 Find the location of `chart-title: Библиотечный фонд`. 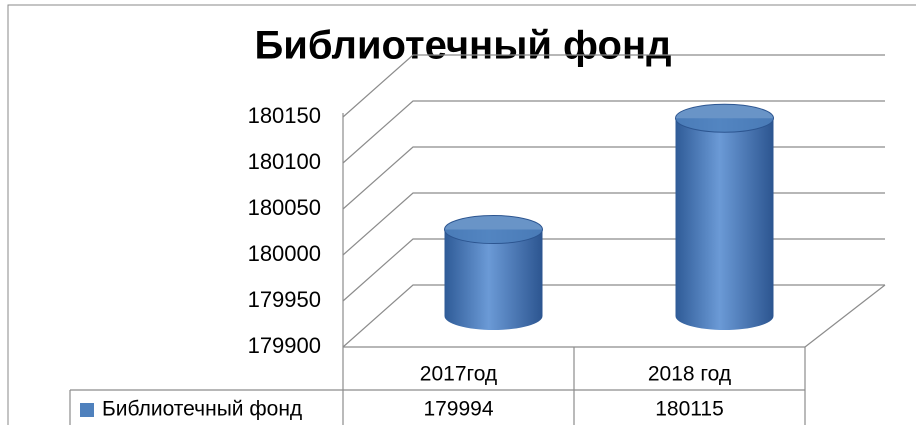

chart-title: Библиотечный фонд is located at coordinates (462, 46).